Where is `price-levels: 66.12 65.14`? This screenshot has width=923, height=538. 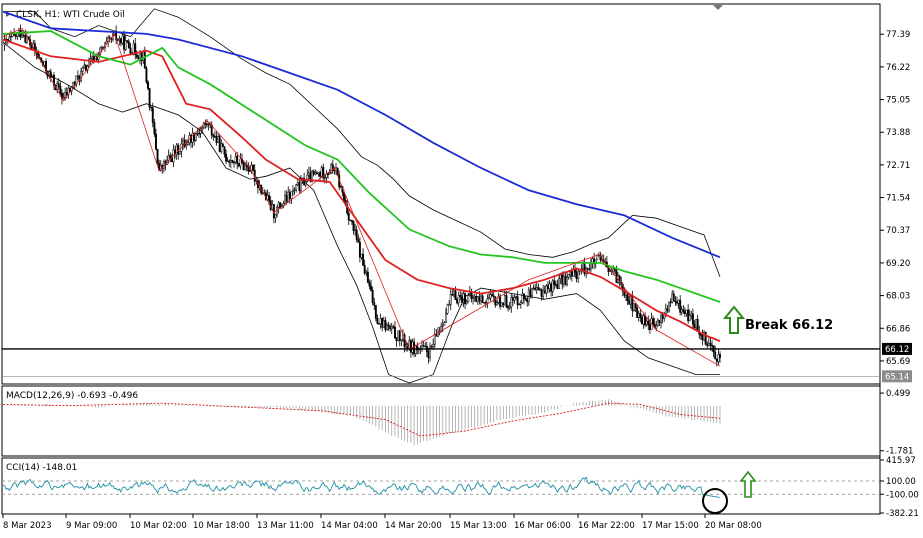
price-levels: 66.12 65.14 is located at coordinates (457, 362).